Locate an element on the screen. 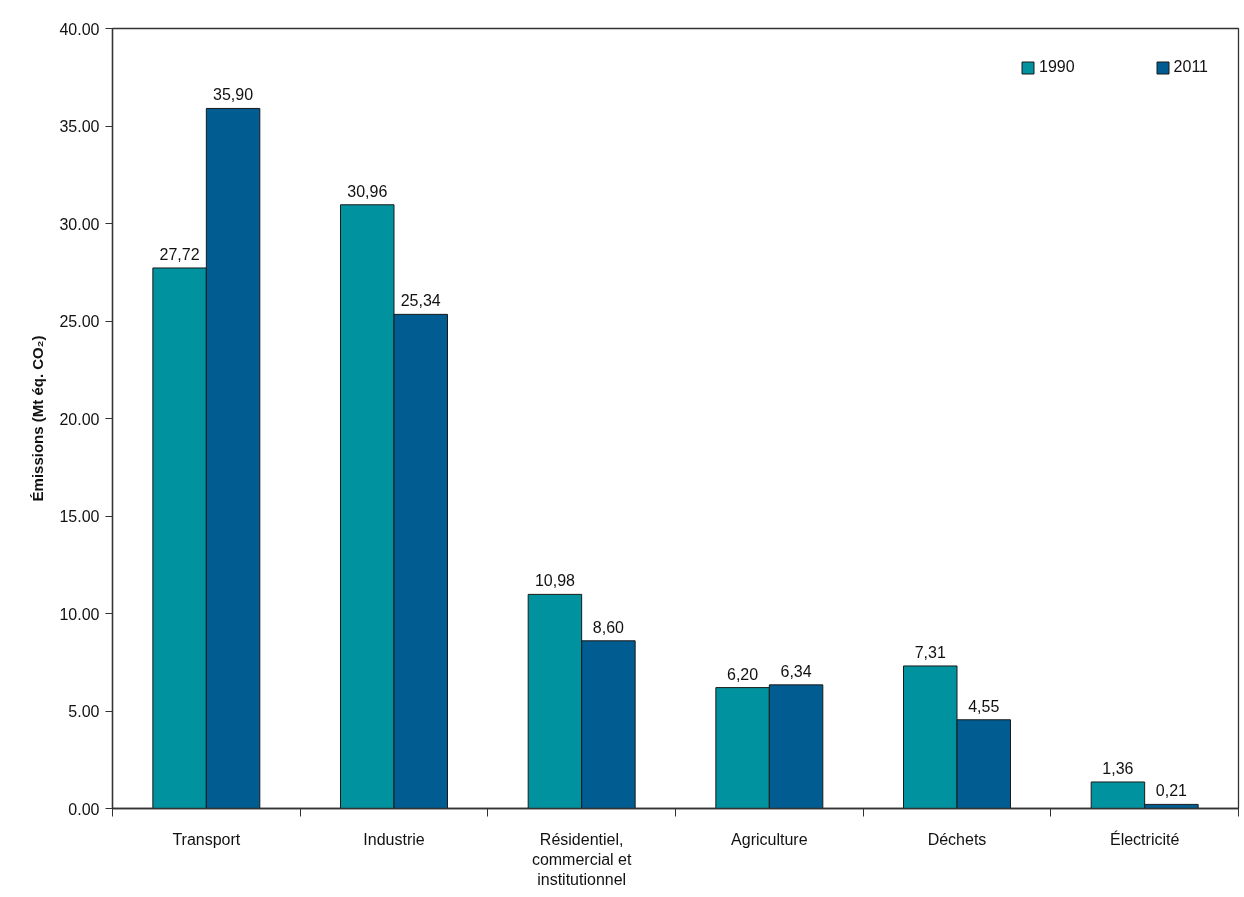 Image resolution: width=1244 pixels, height=897 pixels. y-tick-label: 30.00 is located at coordinates (79, 224).